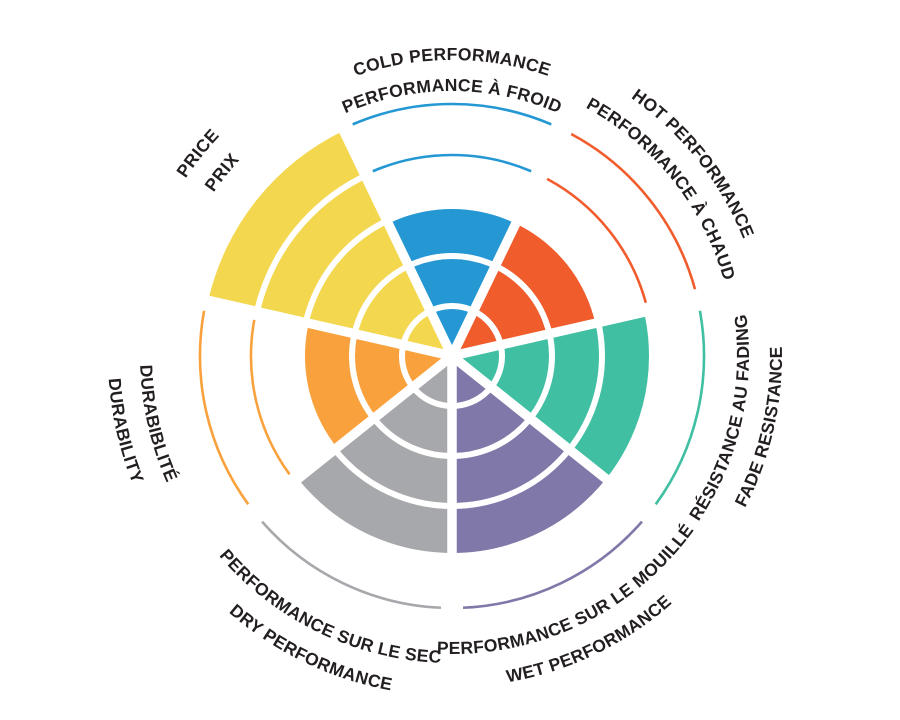 The image size is (900, 720). What do you see at coordinates (330, 243) in the screenshot?
I see `wedge-price-fill` at bounding box center [330, 243].